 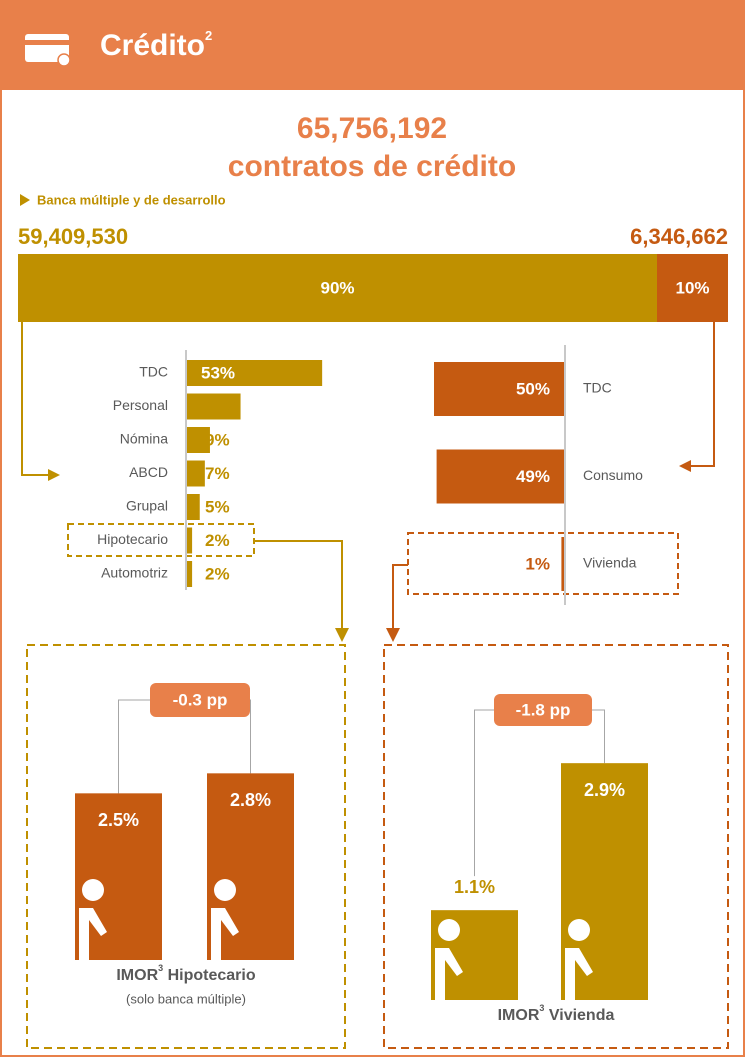 I want to click on value-label: 9%, so click(x=217, y=439).